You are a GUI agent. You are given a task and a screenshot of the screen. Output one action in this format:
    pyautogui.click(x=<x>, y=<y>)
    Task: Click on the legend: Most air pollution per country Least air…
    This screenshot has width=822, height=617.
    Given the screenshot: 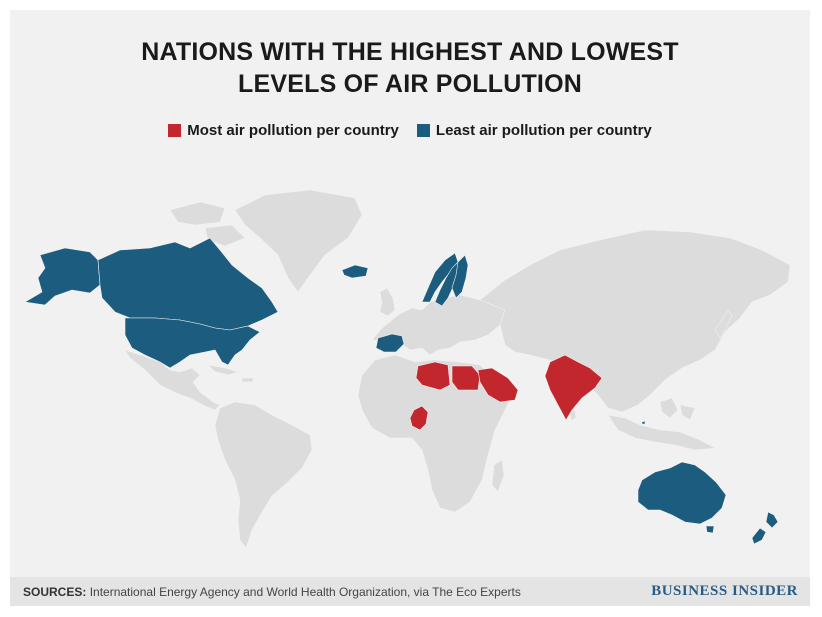 What is the action you would take?
    pyautogui.click(x=410, y=130)
    